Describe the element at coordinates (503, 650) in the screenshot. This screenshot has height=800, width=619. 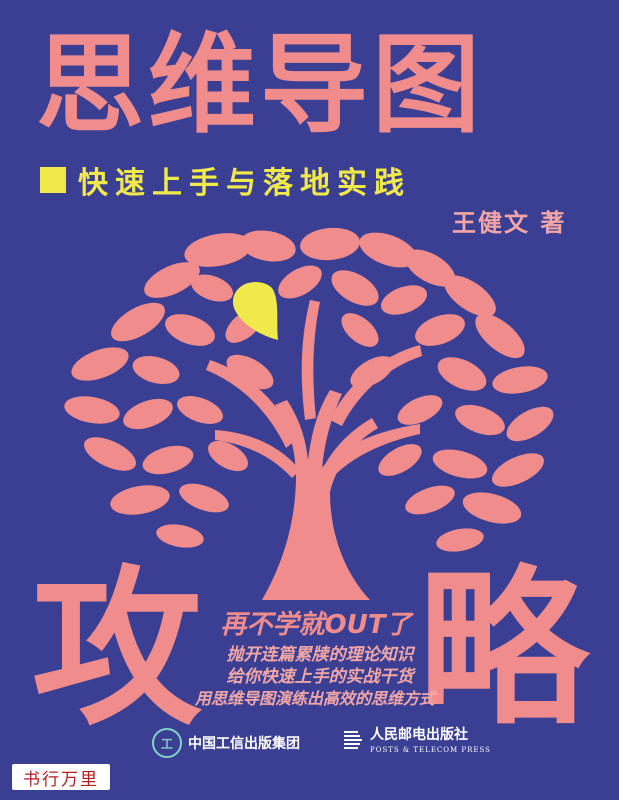
I see `big-char-right: 略` at that location.